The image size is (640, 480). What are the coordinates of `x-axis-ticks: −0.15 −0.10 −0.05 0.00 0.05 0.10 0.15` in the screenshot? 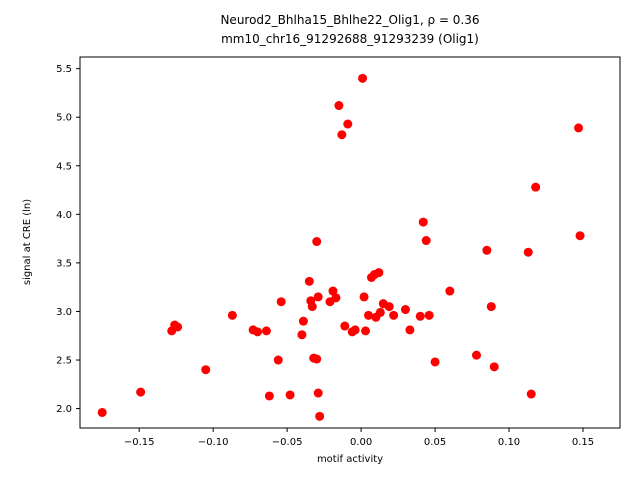 It's located at (359, 438).